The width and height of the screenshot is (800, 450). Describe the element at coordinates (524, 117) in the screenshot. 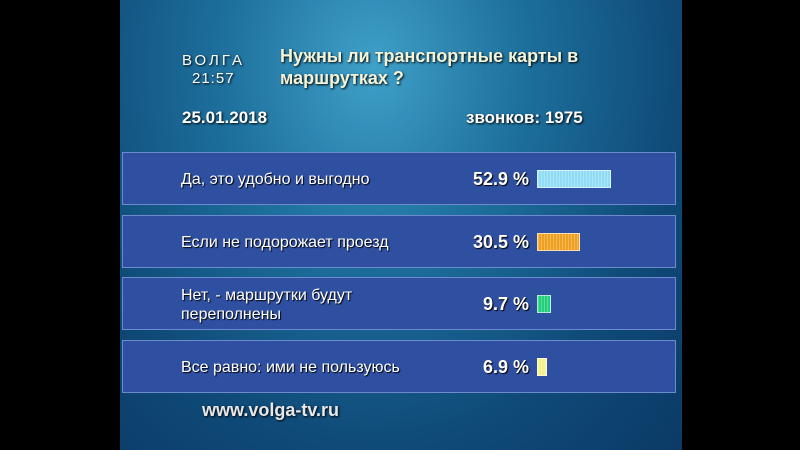

I see `calls-count: звонков: 1975` at that location.